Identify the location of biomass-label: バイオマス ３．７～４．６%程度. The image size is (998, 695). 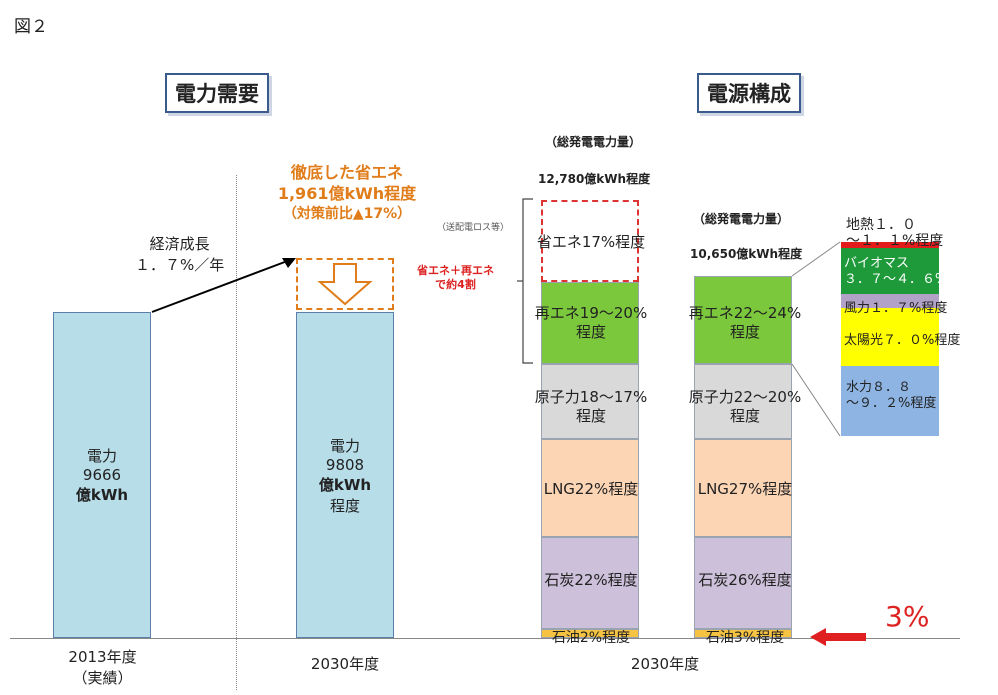
(909, 271).